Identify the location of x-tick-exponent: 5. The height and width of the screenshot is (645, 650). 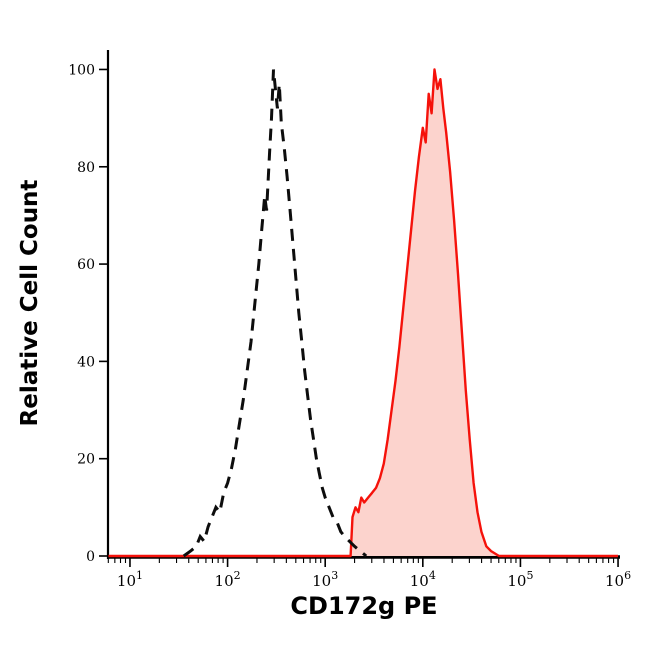
(529, 575).